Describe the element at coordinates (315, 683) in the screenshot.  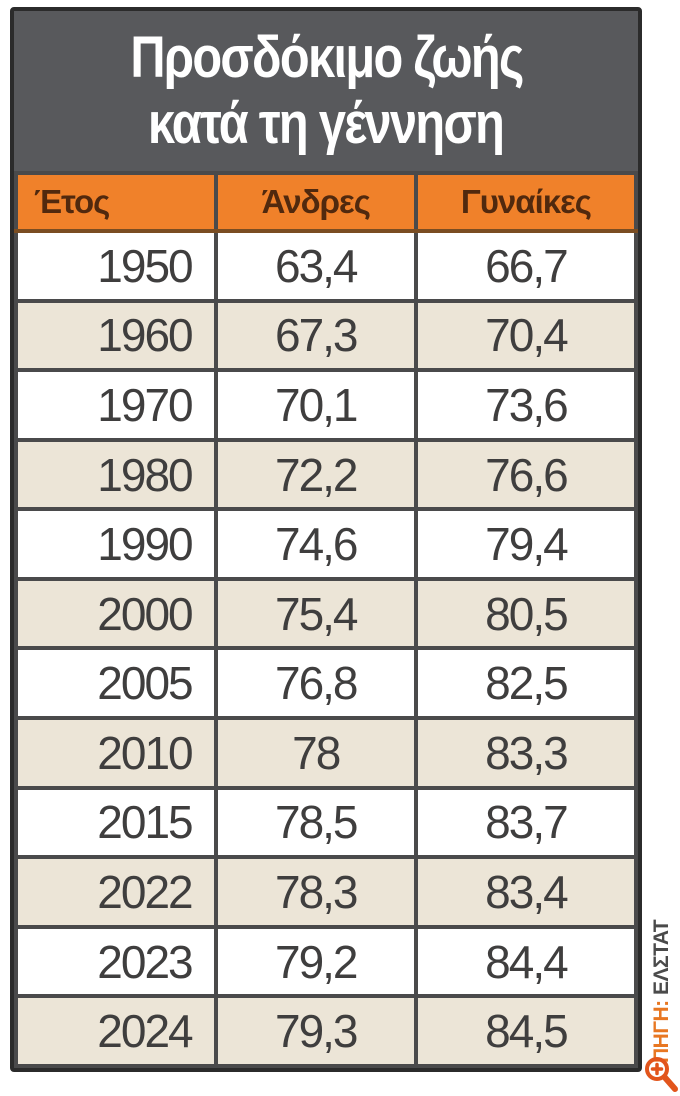
I see `men-value-cell: 76,8` at that location.